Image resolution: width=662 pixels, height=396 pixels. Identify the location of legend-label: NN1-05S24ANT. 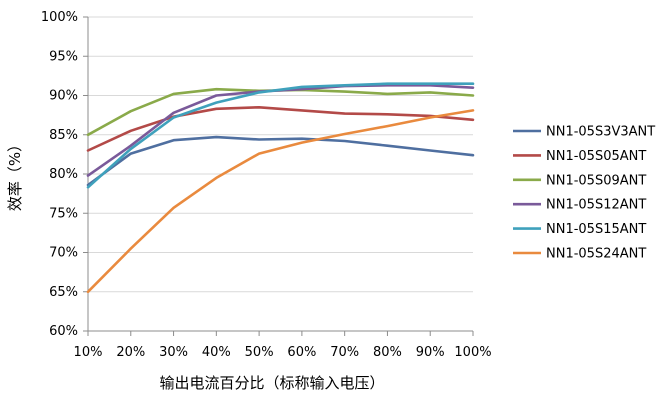
(596, 254).